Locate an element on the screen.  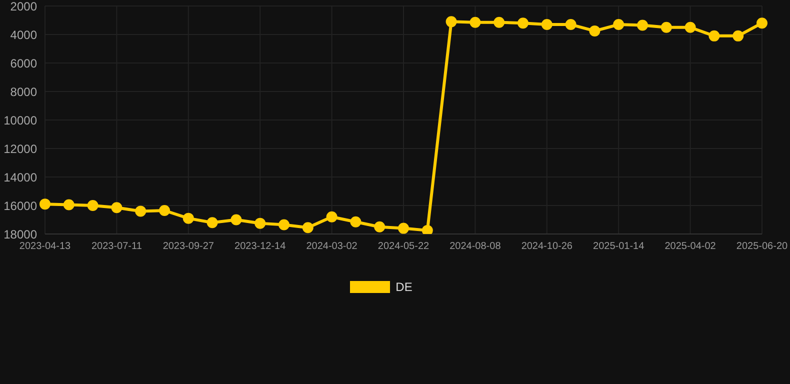
y-tick-label: 4000 is located at coordinates (24, 35).